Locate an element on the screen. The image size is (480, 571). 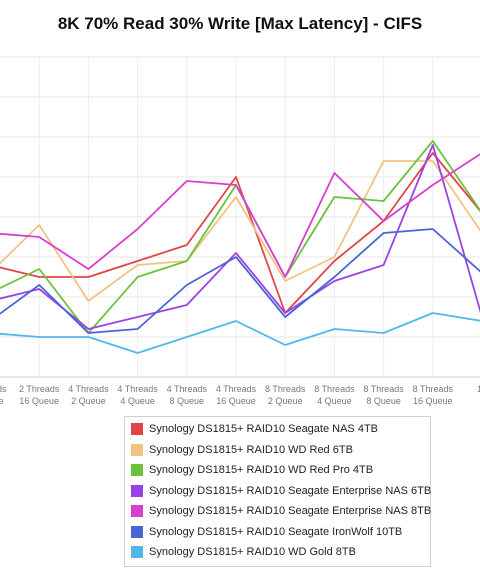
x-tick-label: 8 Threads 4 Queue is located at coordinates (334, 395).